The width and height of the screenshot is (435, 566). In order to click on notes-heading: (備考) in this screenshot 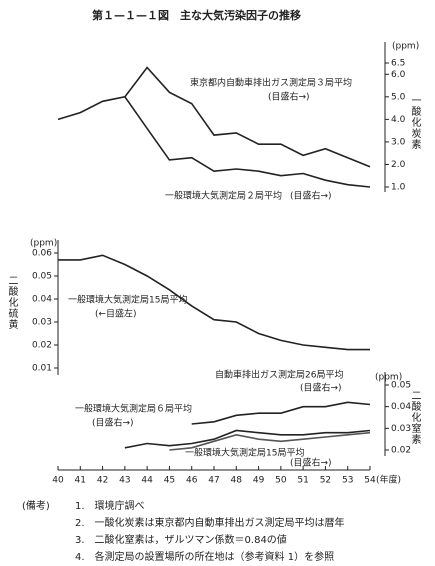, I will do `click(36, 505)`.